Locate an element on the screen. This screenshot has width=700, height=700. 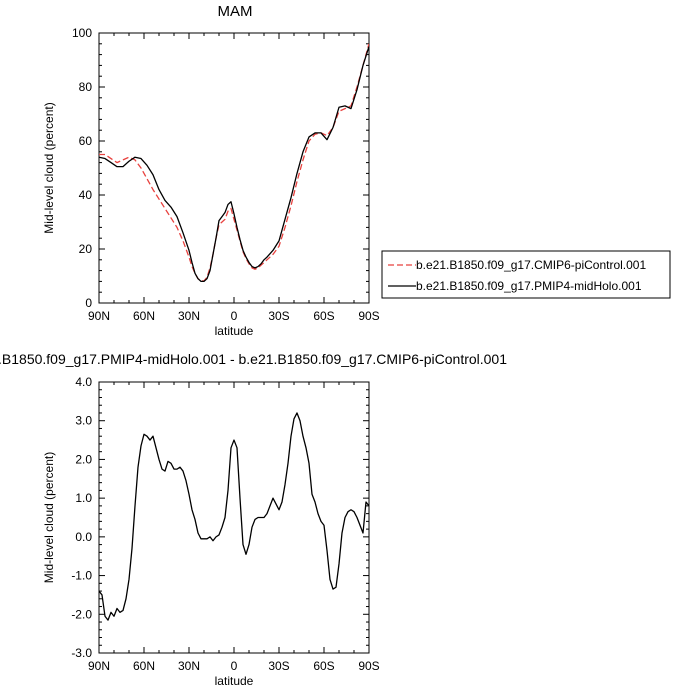
legend-label-1: b.e21.B1850.f09_g17.CMIP6-piControl.001 is located at coordinates (531, 265).